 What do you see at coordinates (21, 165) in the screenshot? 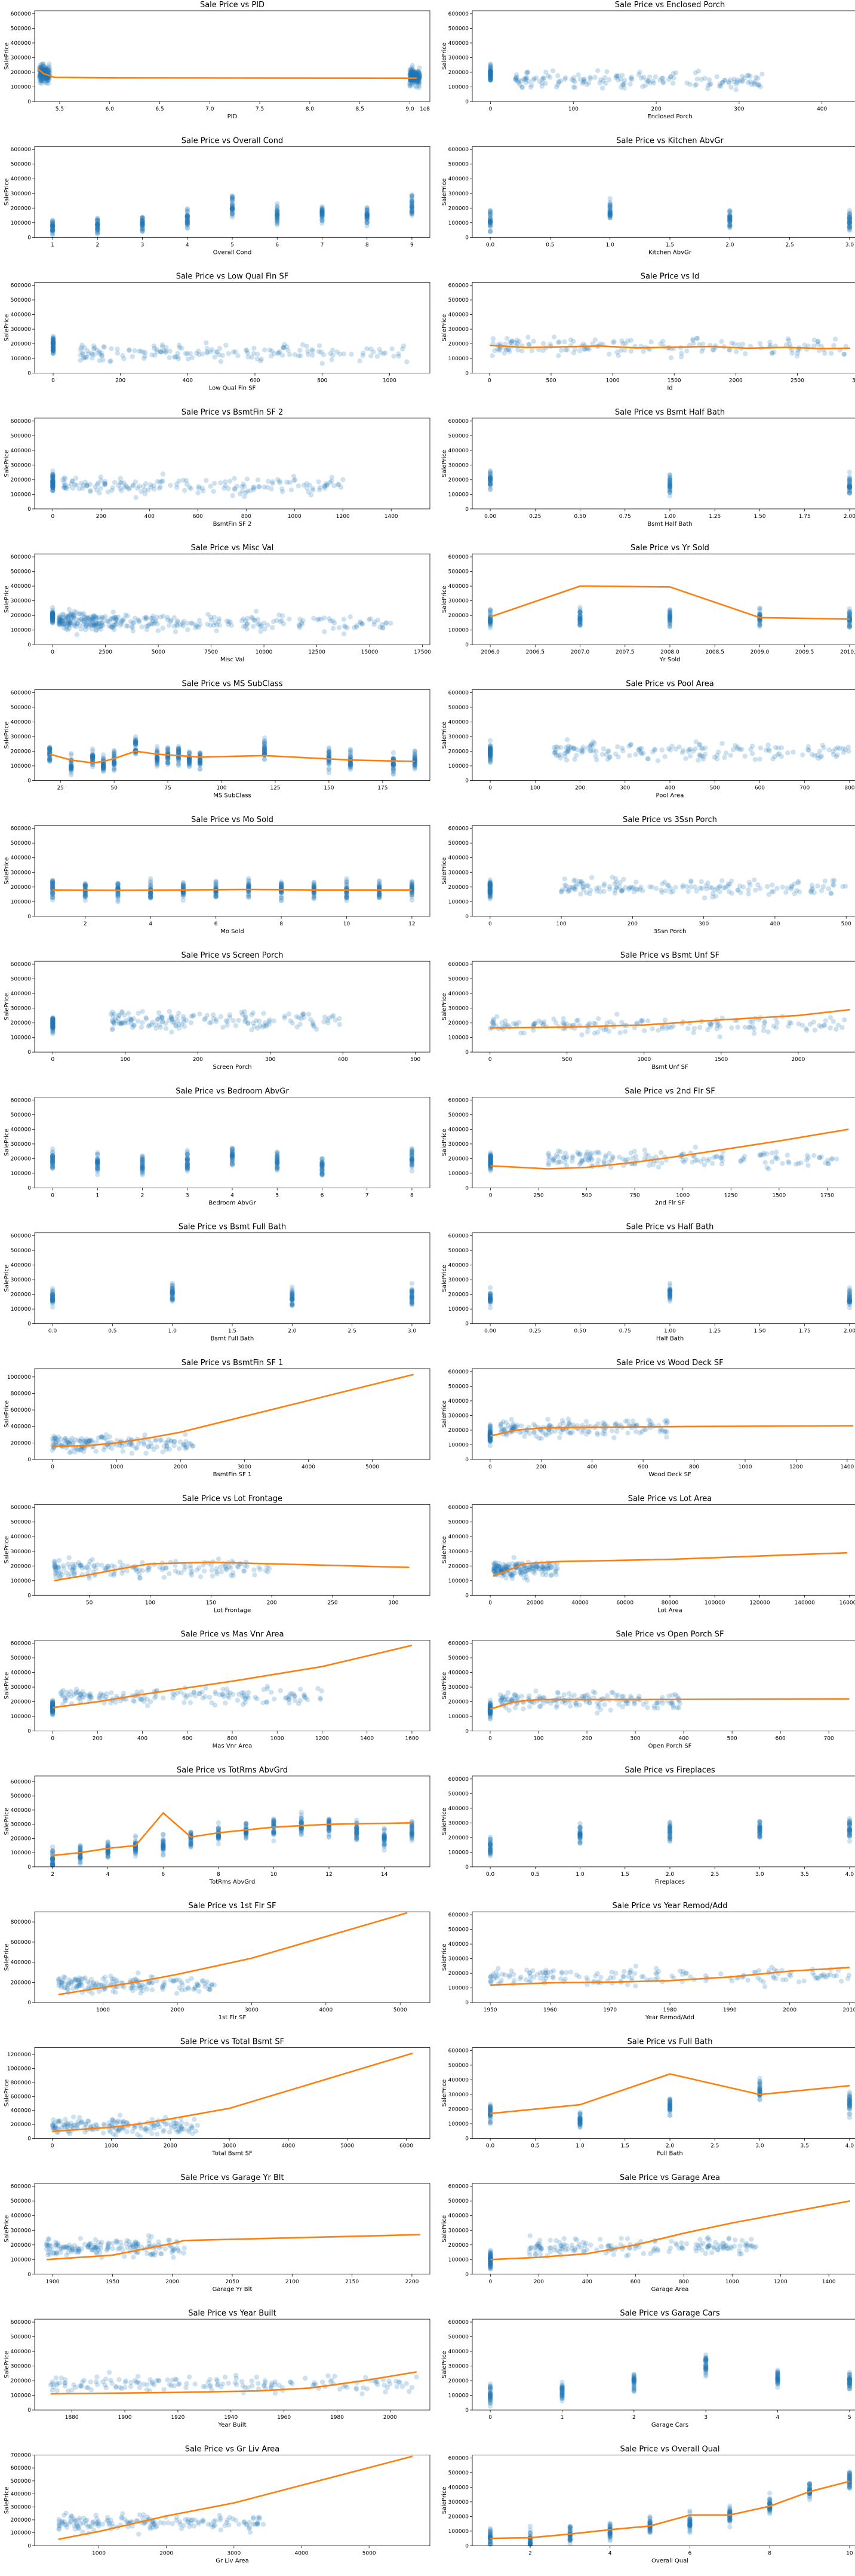
I see `y-tick-label: 500000` at bounding box center [21, 165].